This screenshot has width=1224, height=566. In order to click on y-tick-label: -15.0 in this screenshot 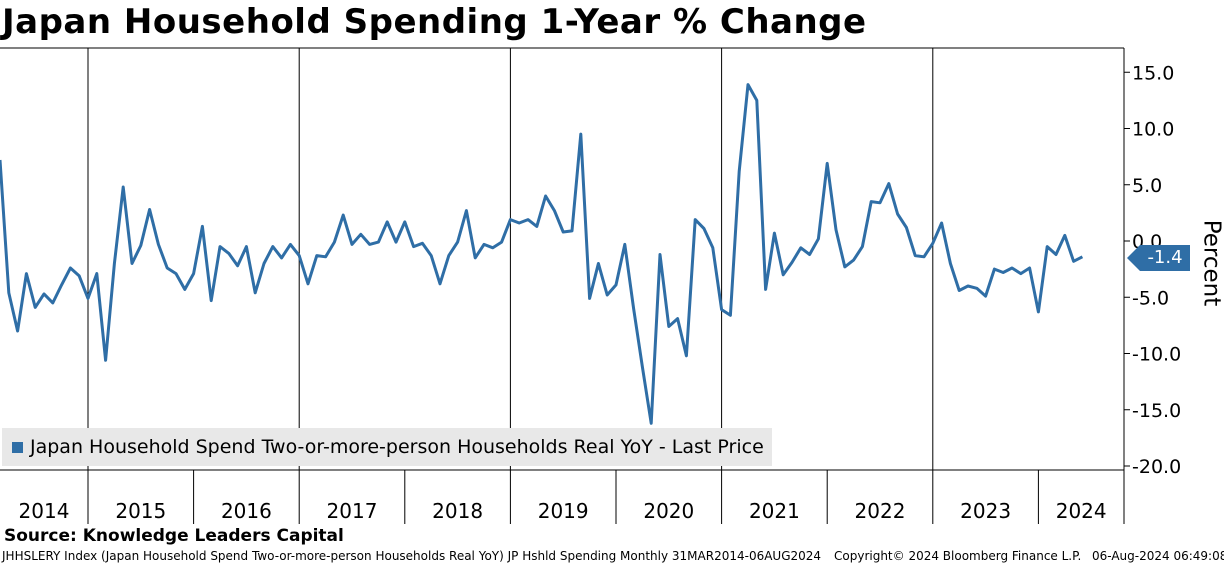, I will do `click(1156, 411)`.